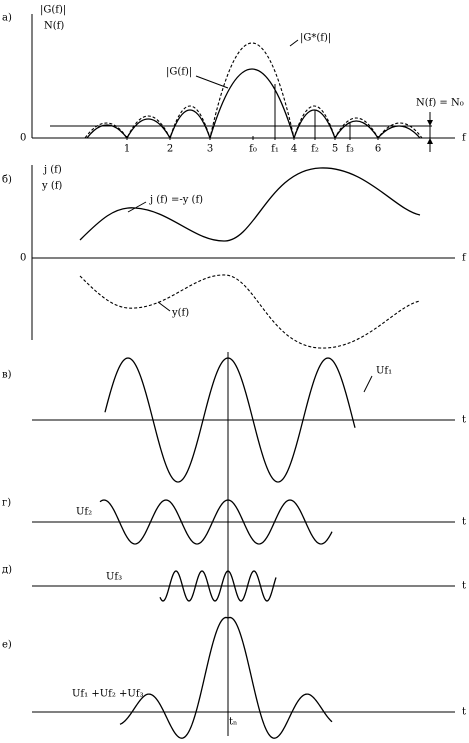  I want to click on tick-label: 1, so click(127, 149).